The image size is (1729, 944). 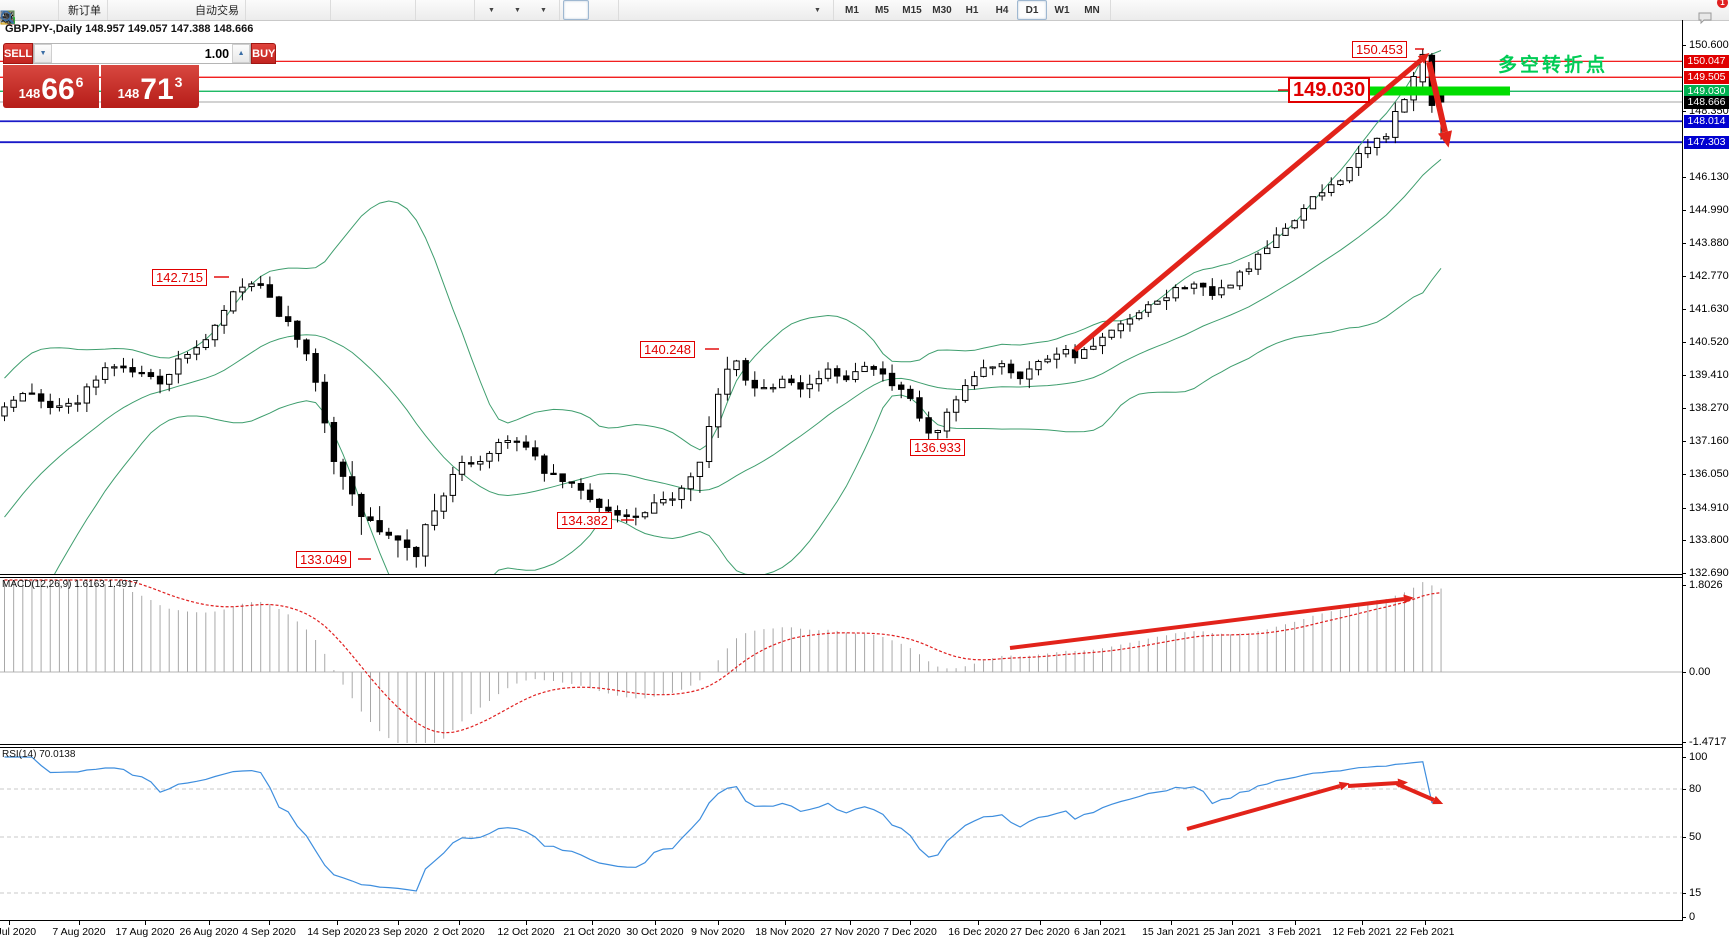 I want to click on ask-pip: 3, so click(x=178, y=82).